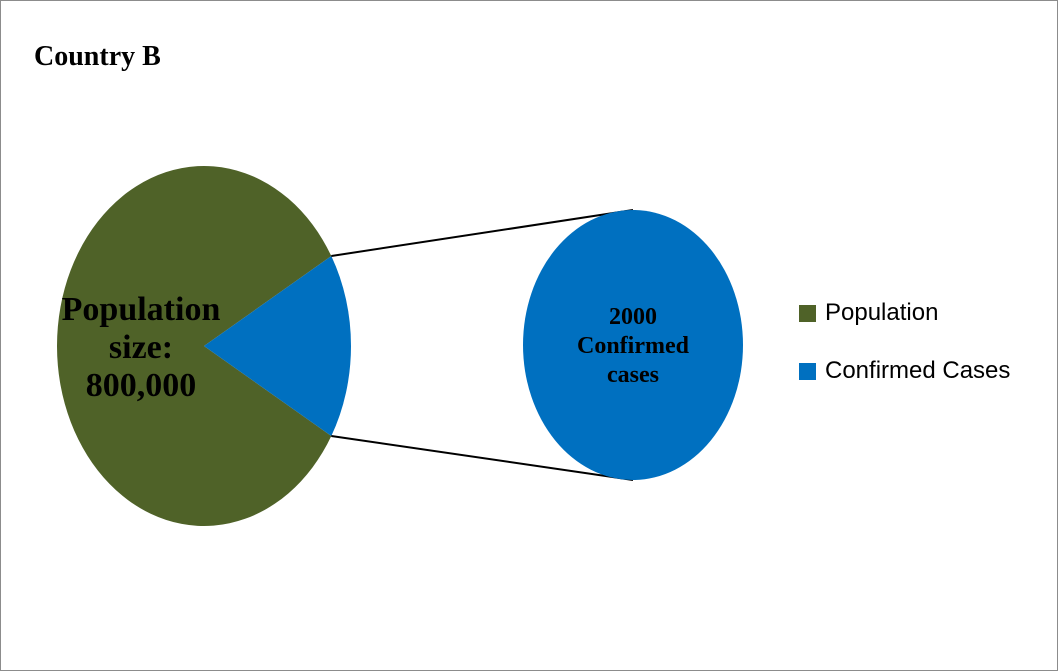 The width and height of the screenshot is (1058, 671). I want to click on zoom-circle-confirmed-cases, so click(633, 345).